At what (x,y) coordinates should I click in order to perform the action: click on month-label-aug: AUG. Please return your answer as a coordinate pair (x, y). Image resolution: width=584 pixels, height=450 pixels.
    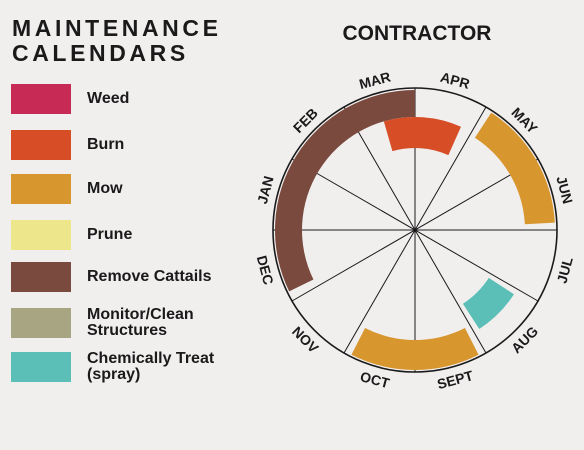
    Looking at the image, I should click on (524, 339).